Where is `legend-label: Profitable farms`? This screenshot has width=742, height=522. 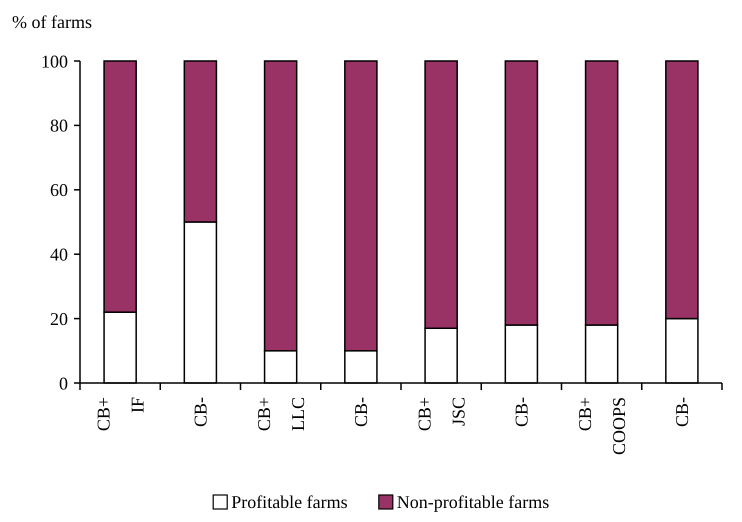 legend-label: Profitable farms is located at coordinates (289, 502).